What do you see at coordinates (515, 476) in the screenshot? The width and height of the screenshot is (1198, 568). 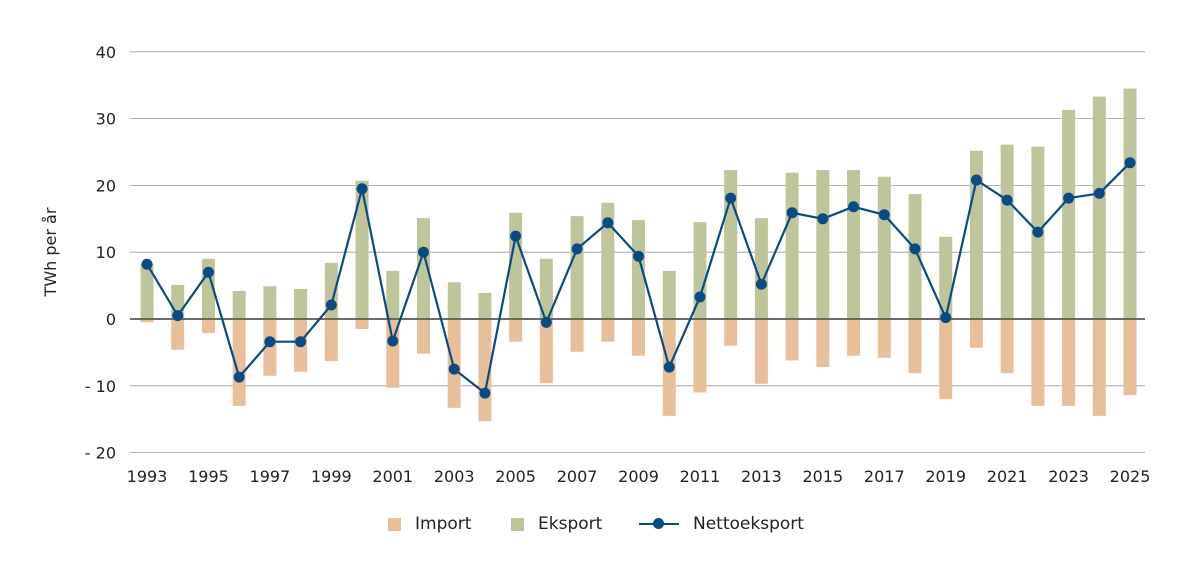 I see `x-tick-label: 2005` at bounding box center [515, 476].